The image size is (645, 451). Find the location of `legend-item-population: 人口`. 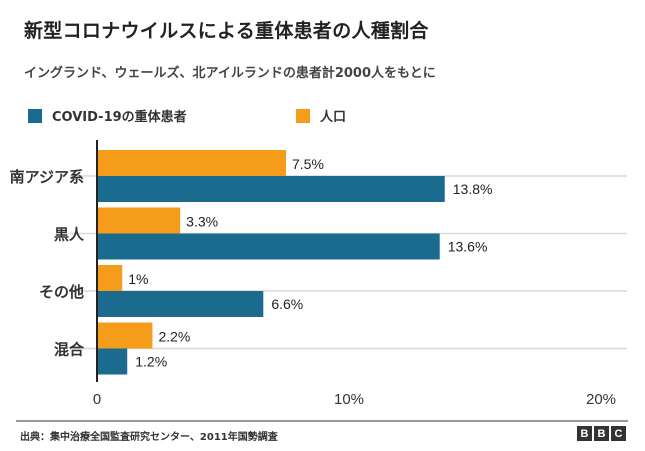

legend-item-population: 人口 is located at coordinates (321, 115).